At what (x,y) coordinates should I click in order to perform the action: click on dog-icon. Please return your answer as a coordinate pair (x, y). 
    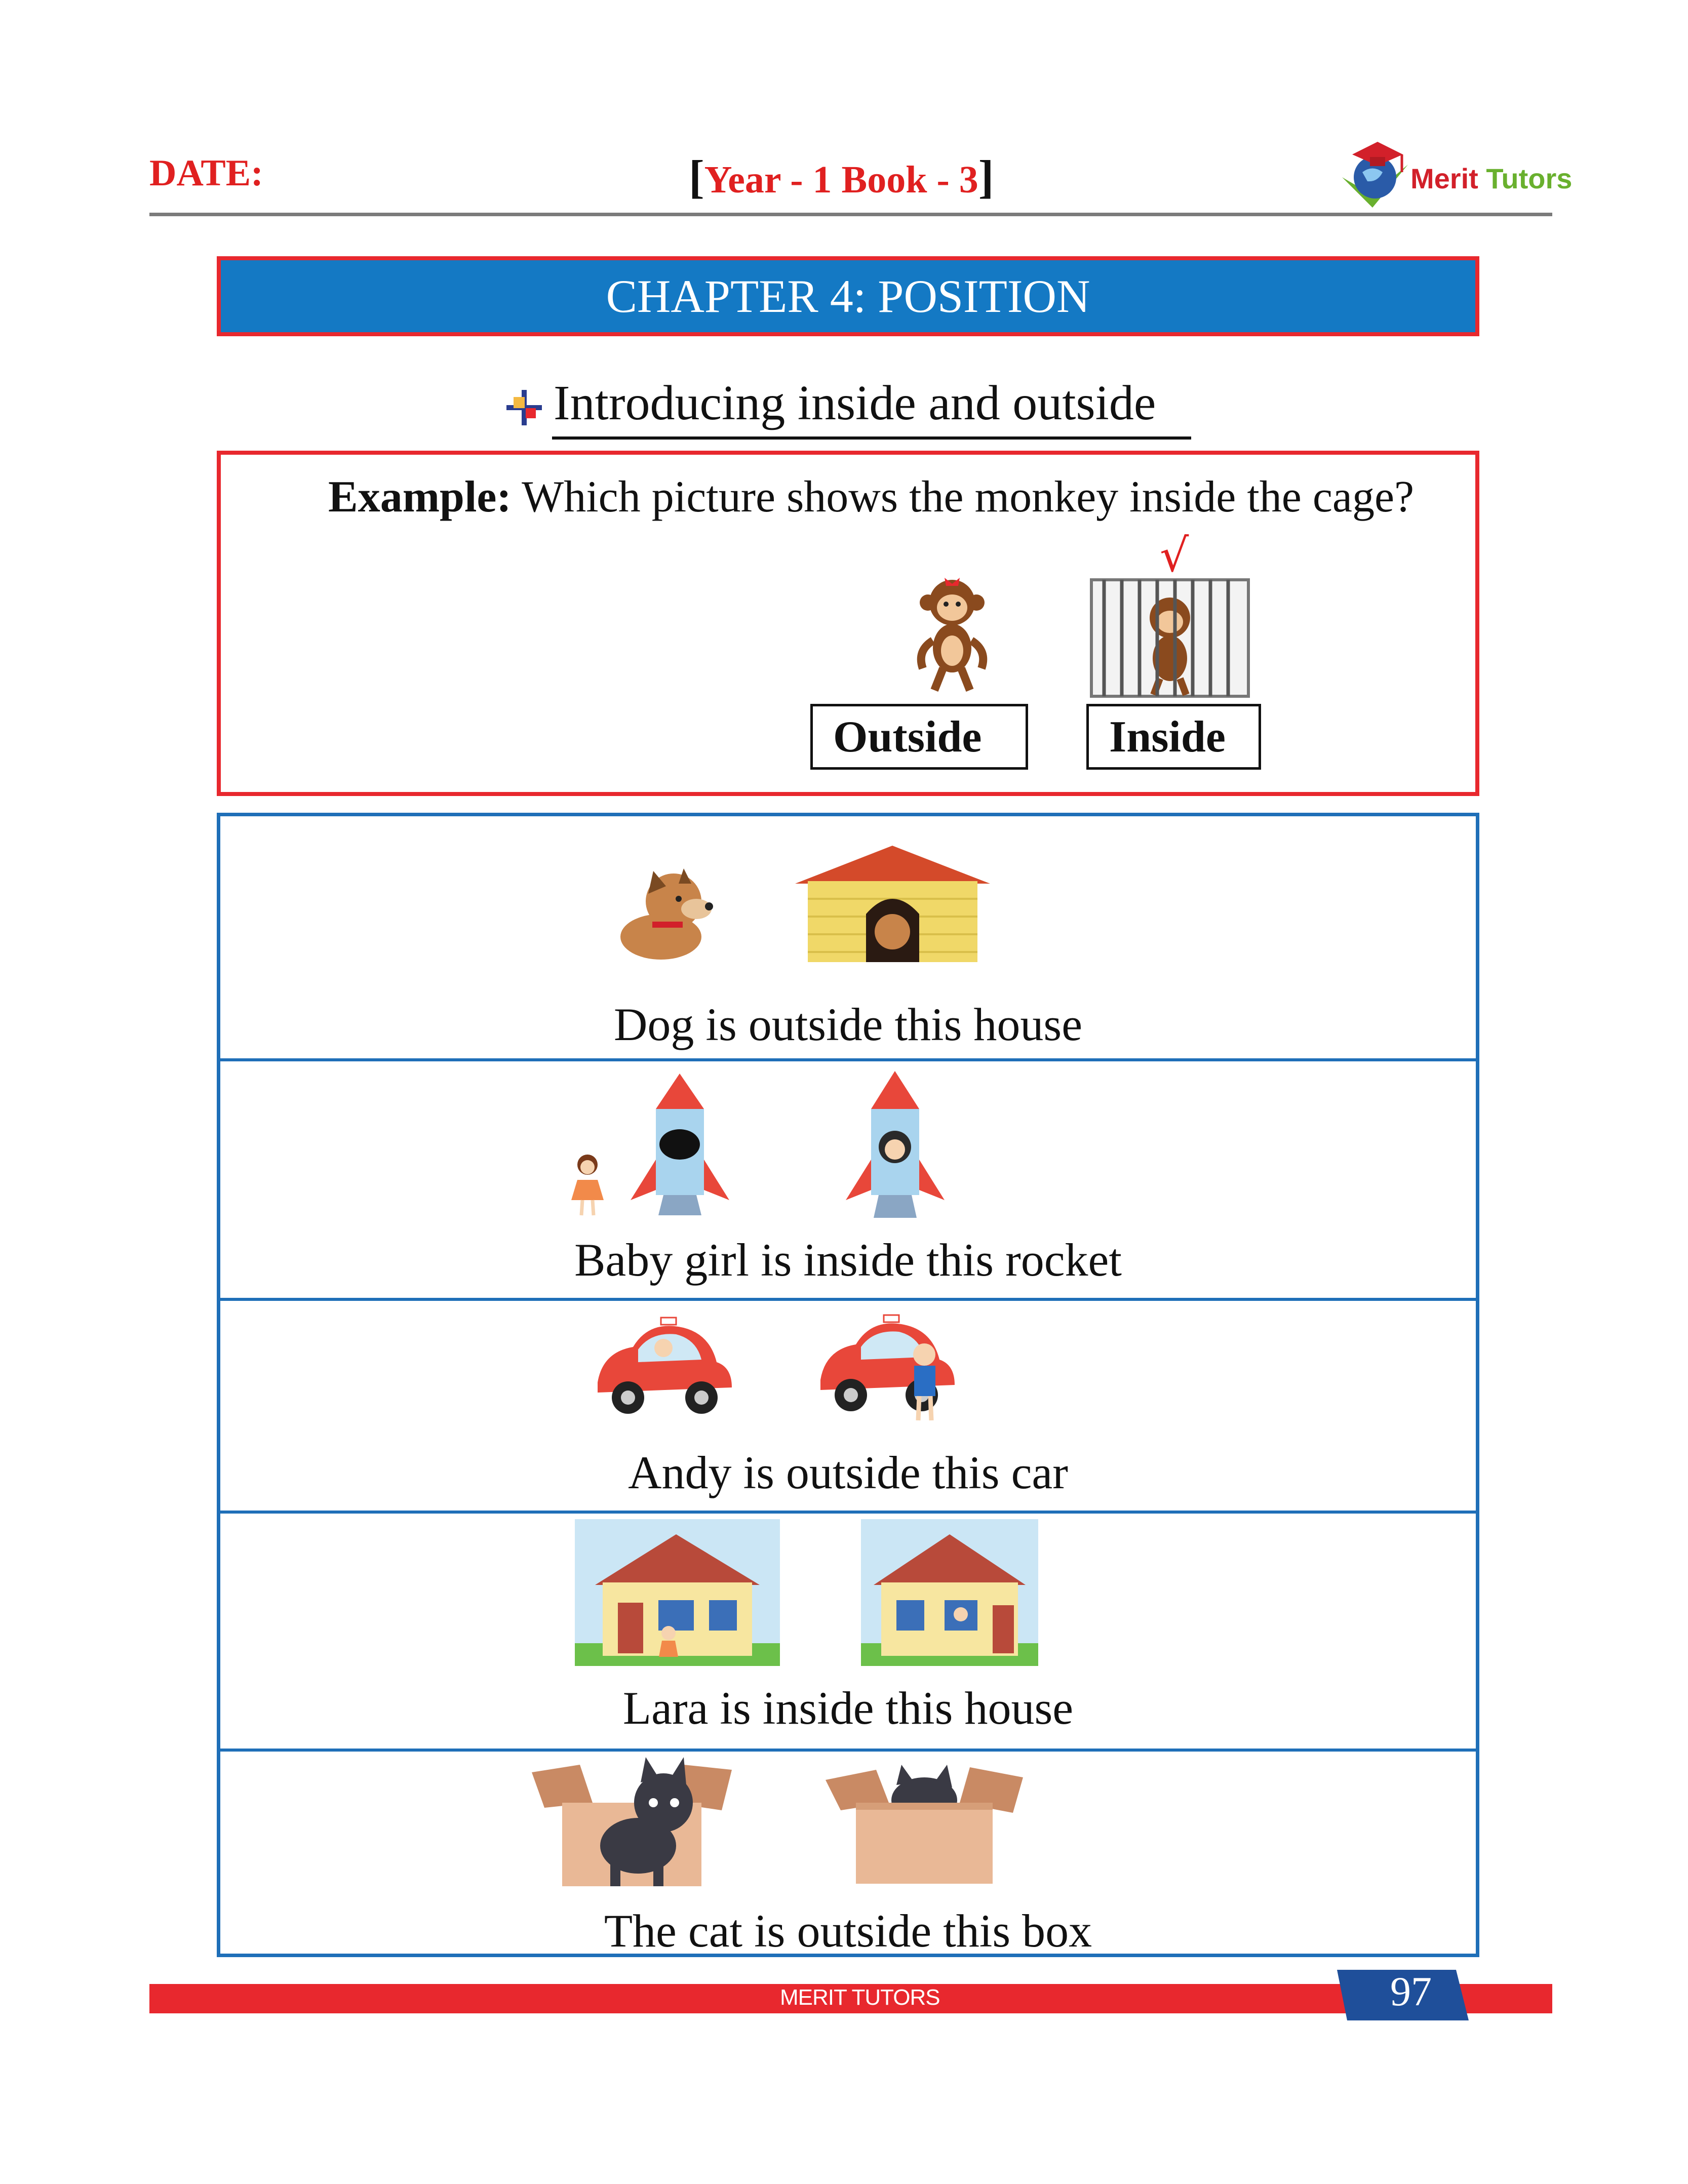
    Looking at the image, I should click on (666, 914).